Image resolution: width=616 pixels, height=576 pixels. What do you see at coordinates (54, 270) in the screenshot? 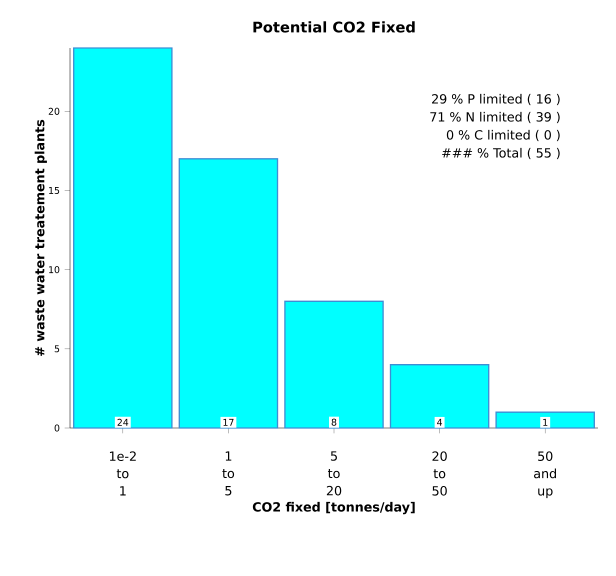
I see `y-tick-label: 10` at bounding box center [54, 270].